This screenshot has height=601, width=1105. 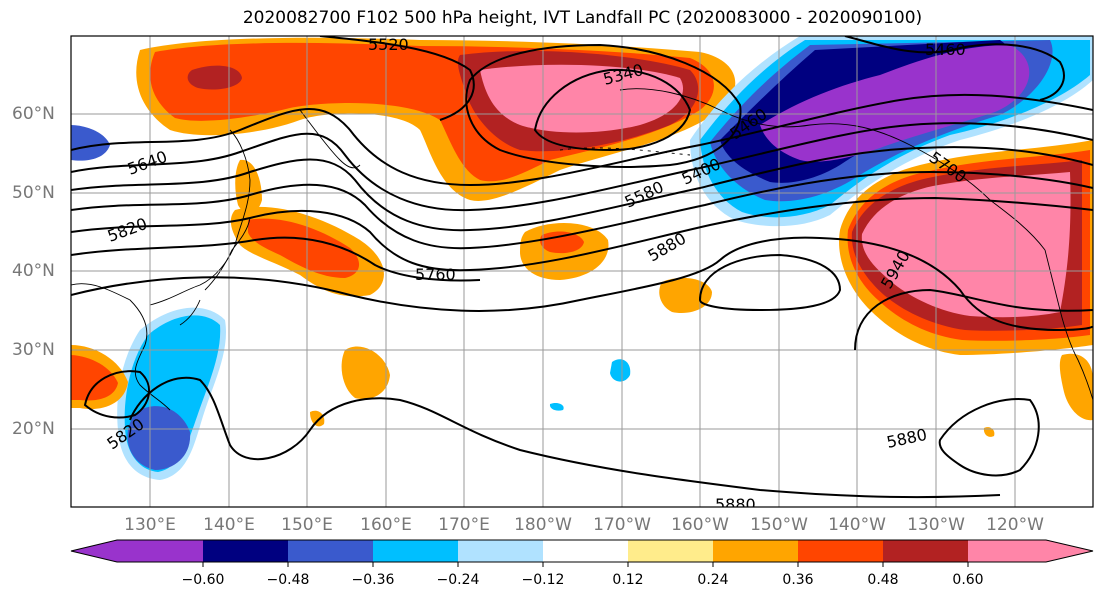 What do you see at coordinates (857, 525) in the screenshot?
I see `longitude-label: 140°W` at bounding box center [857, 525].